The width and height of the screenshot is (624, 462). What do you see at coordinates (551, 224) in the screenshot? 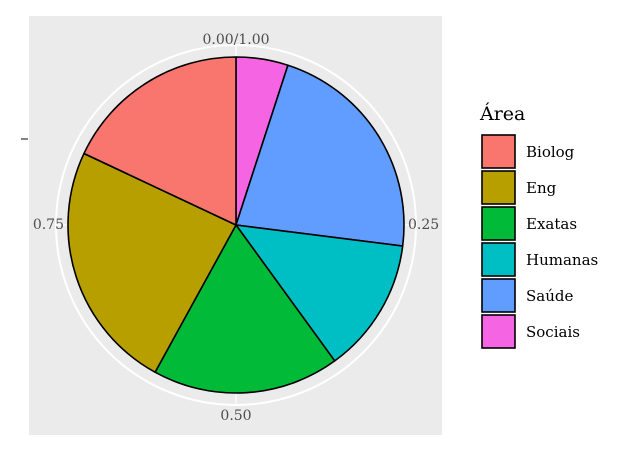
I see `legend-label: Exatas` at bounding box center [551, 224].